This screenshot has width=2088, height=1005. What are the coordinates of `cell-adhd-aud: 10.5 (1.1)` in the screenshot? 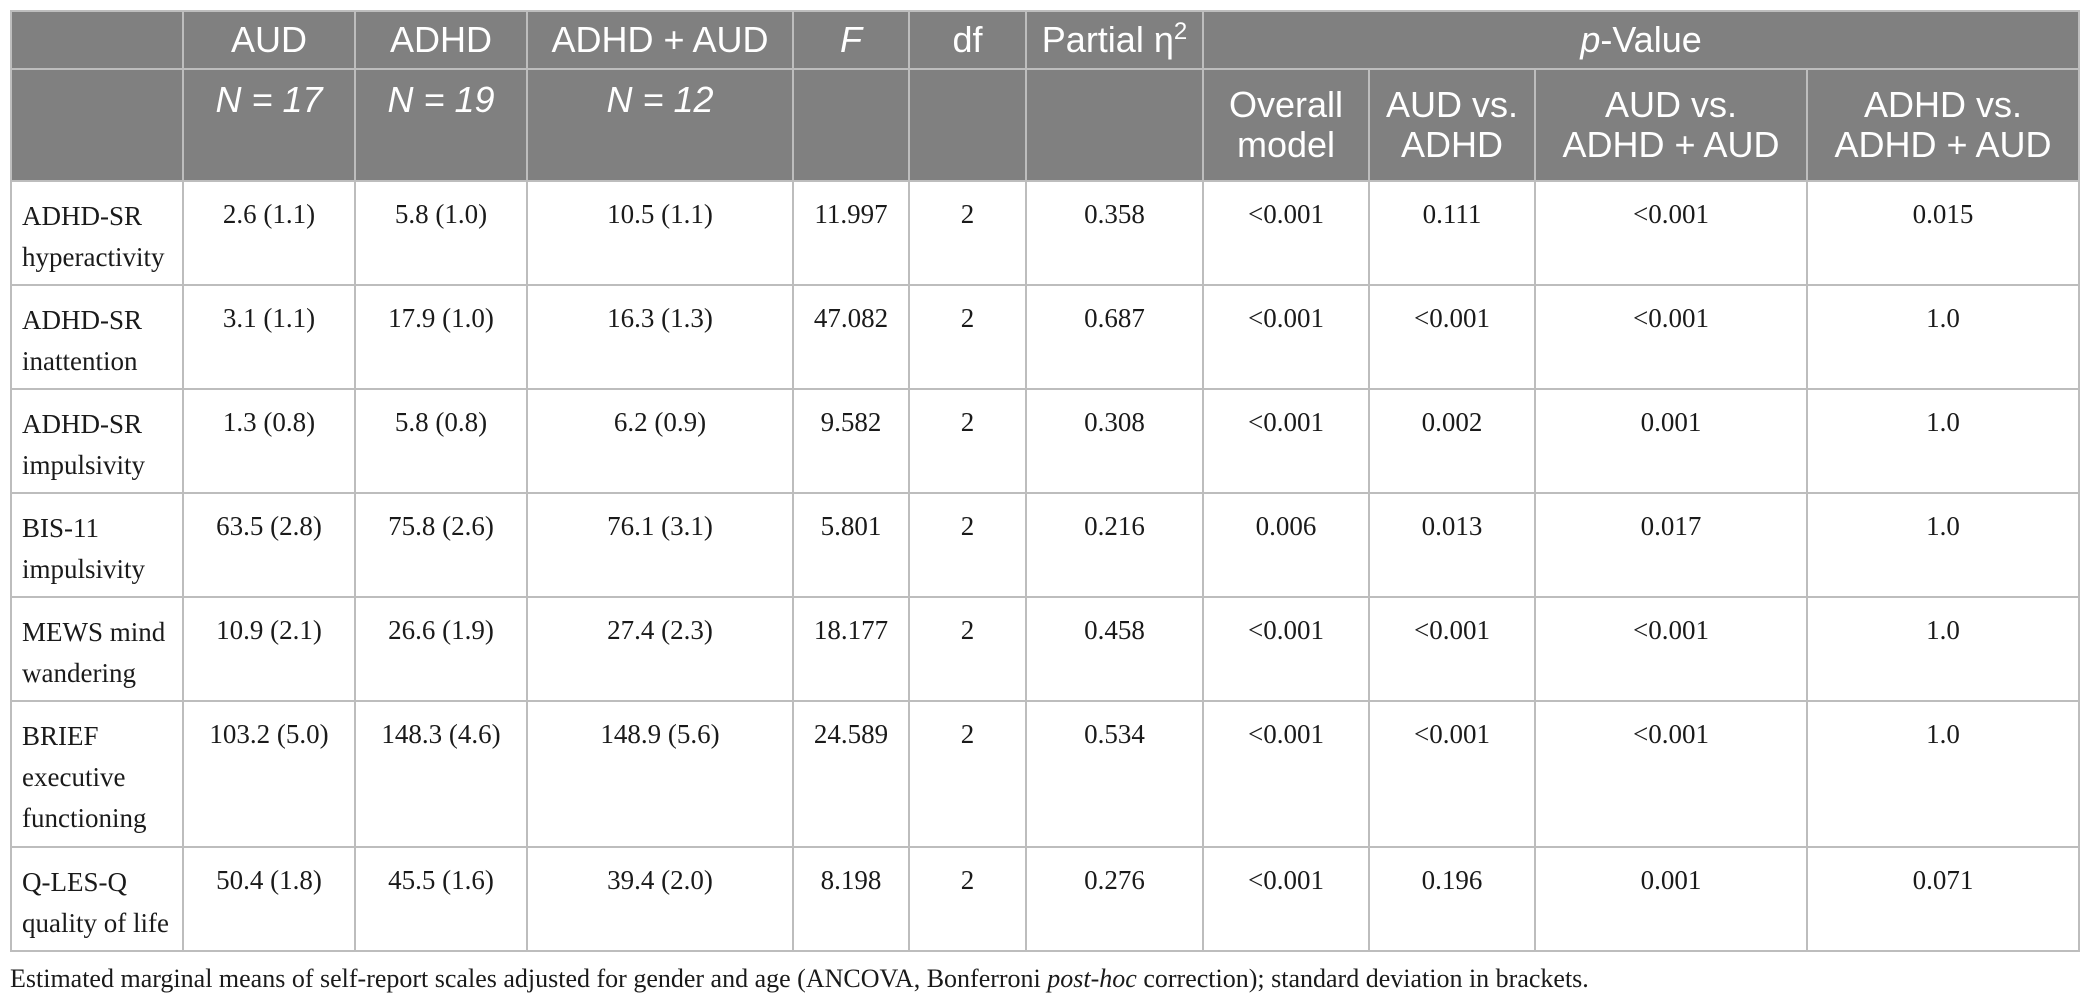 It's located at (660, 233).